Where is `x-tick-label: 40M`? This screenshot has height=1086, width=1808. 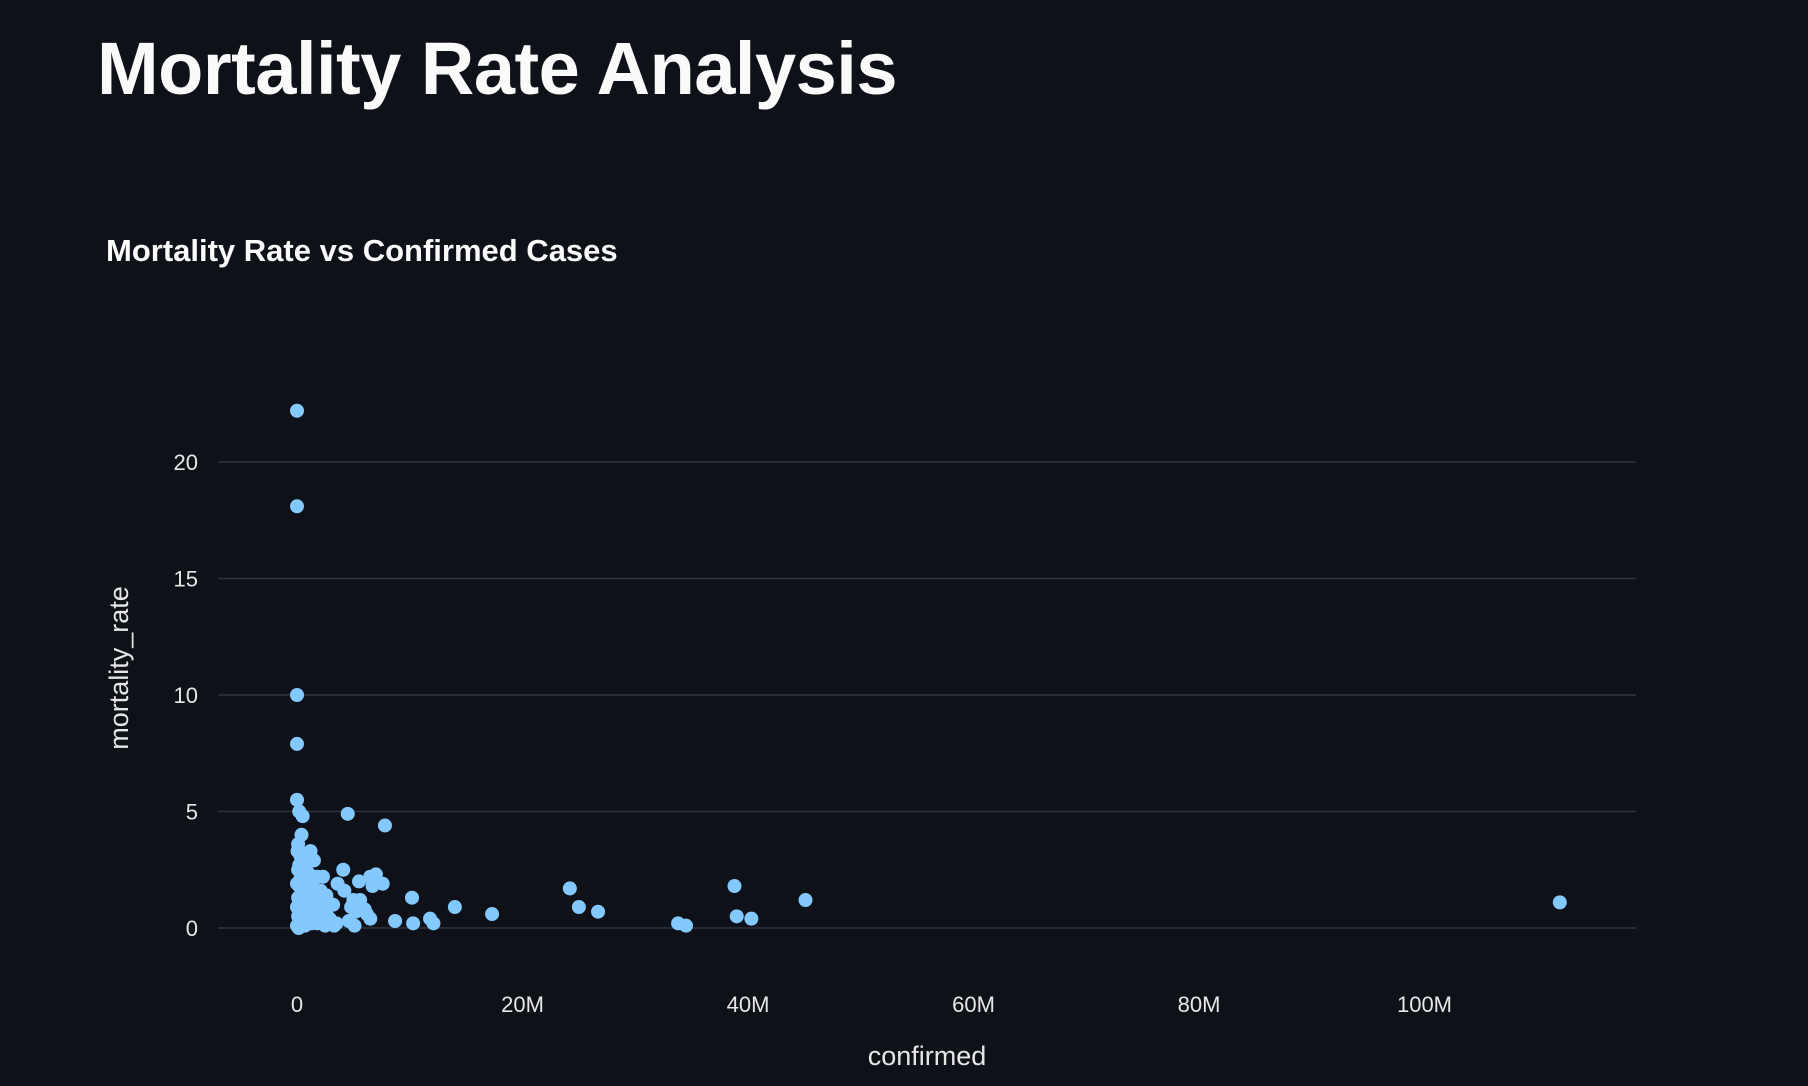
x-tick-label: 40M is located at coordinates (748, 1004).